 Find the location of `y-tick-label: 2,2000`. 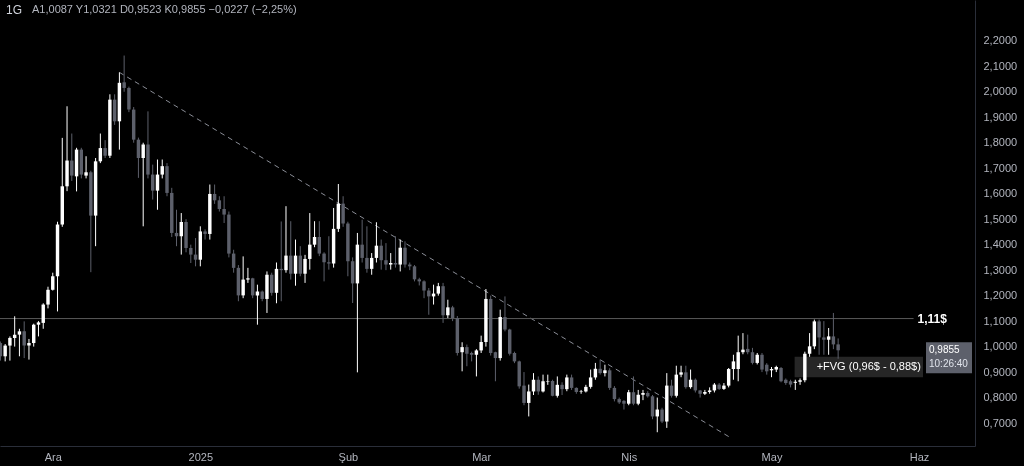

y-tick-label: 2,2000 is located at coordinates (1000, 40).